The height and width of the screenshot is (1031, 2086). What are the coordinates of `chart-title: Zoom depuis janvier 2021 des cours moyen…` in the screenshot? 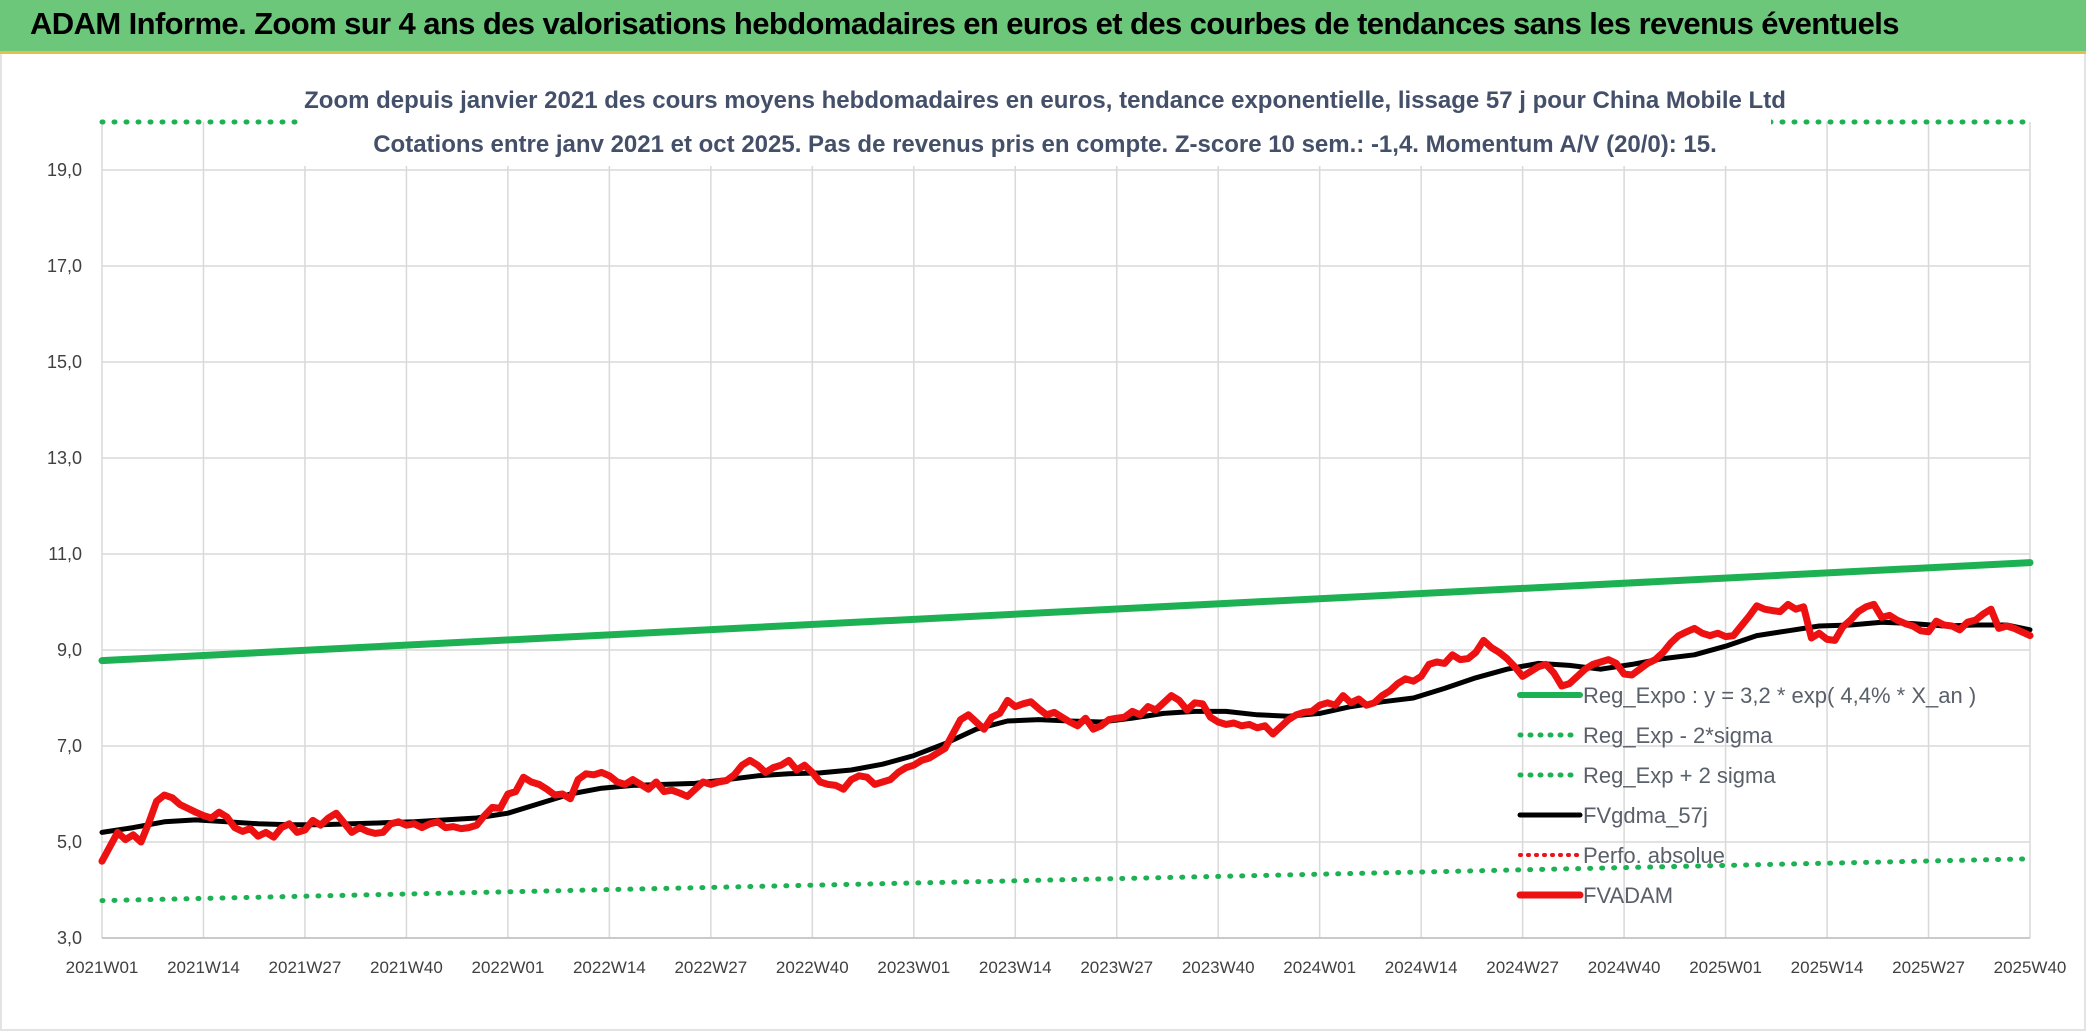 It's located at (1045, 100).